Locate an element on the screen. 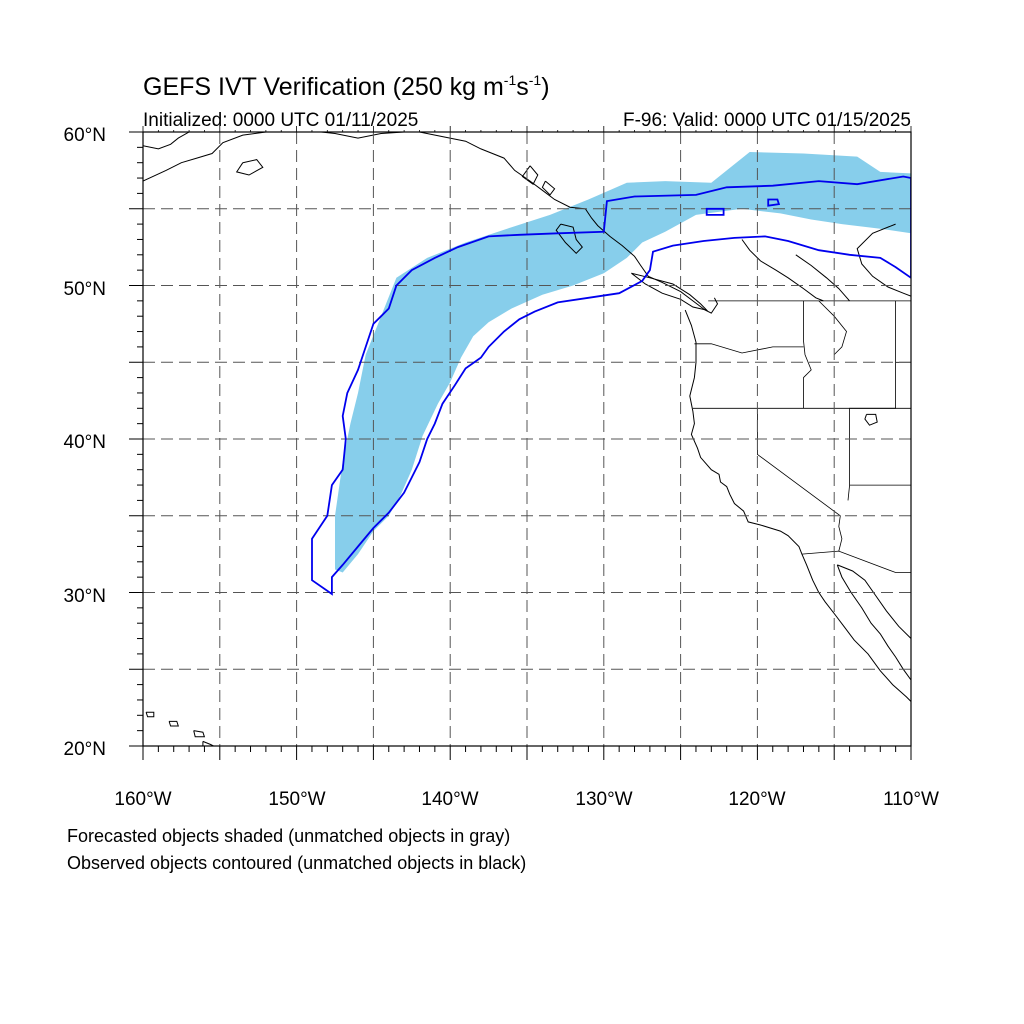  lon-label-120w: 120°W is located at coordinates (756, 799).